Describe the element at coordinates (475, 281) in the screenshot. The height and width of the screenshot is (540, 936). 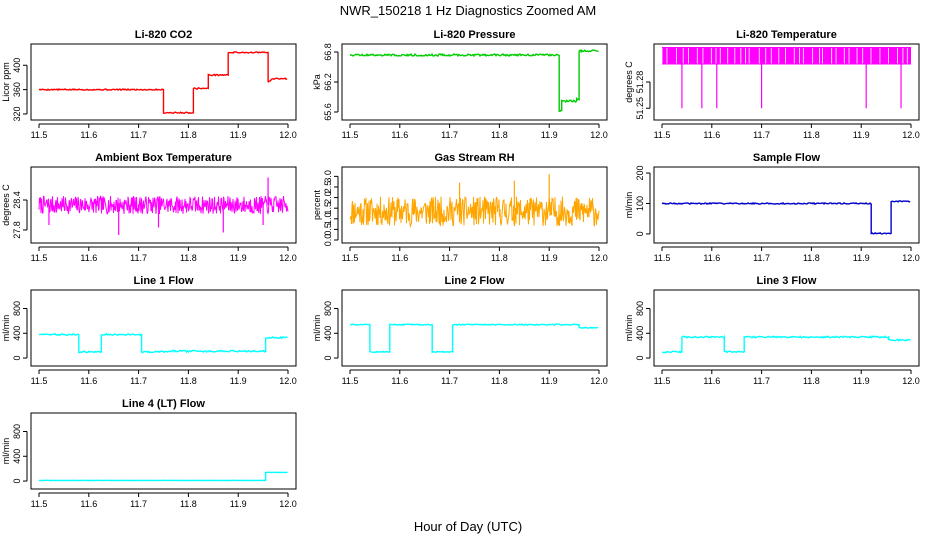
I see `panel-title: Line 2 Flow` at that location.